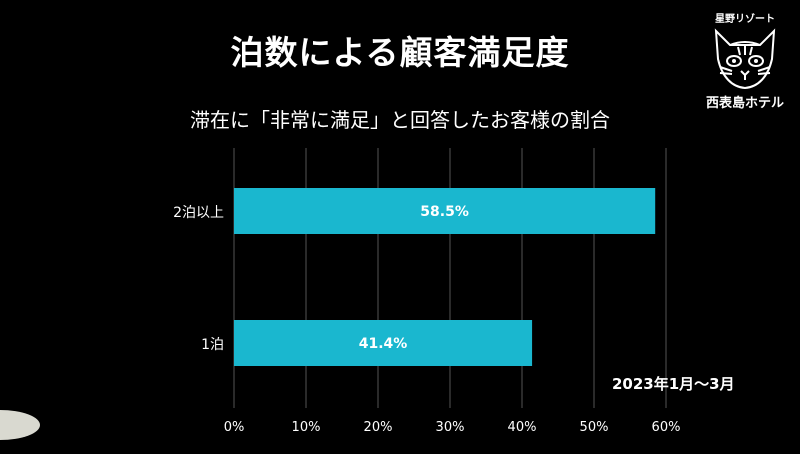 This screenshot has height=454, width=800. I want to click on logo-hotel-name: 西表島ホテル, so click(744, 103).